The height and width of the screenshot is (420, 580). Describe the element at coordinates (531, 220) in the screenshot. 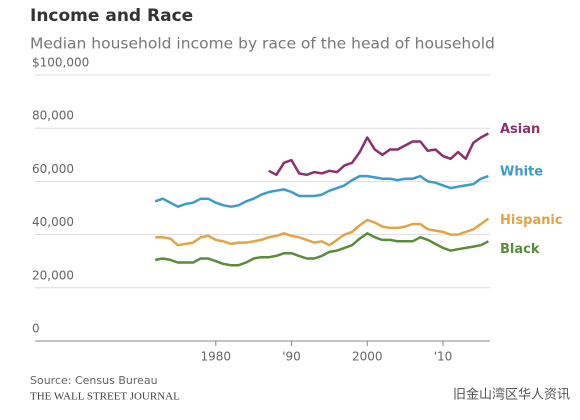

I see `legend-label: Hispanic` at that location.